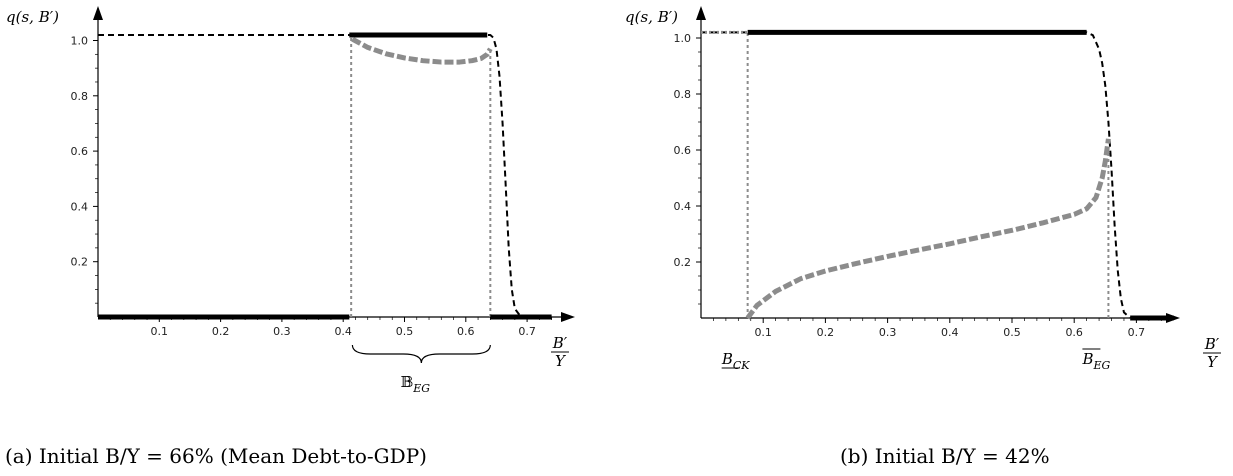 The image size is (1233, 476). I want to click on brace-label: 𝔹EG, so click(416, 384).